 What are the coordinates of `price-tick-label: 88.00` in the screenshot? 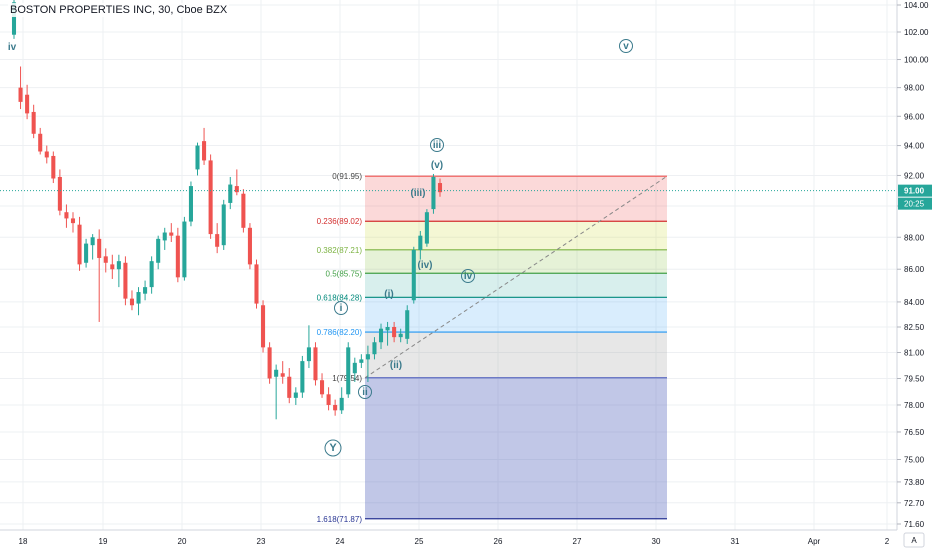 It's located at (914, 237).